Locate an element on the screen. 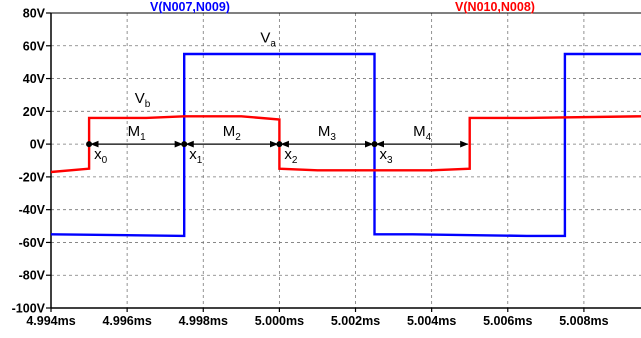 The height and width of the screenshot is (338, 641). x-tick-label: 4.994ms is located at coordinates (50, 321).